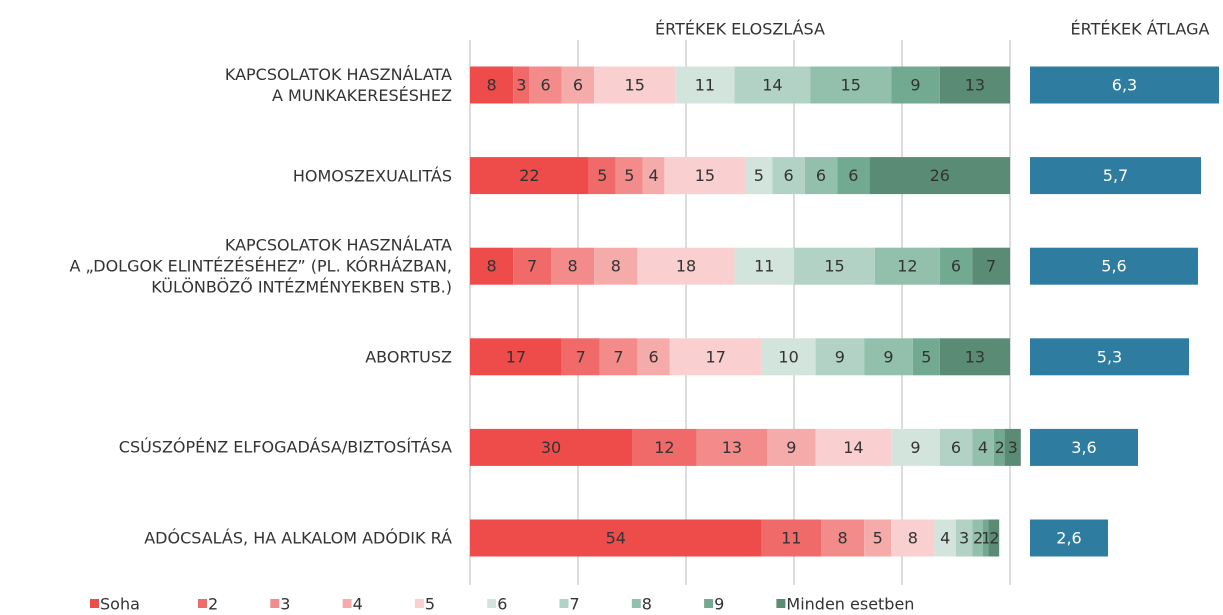  What do you see at coordinates (1115, 175) in the screenshot?
I see `data-label: 5,7` at bounding box center [1115, 175].